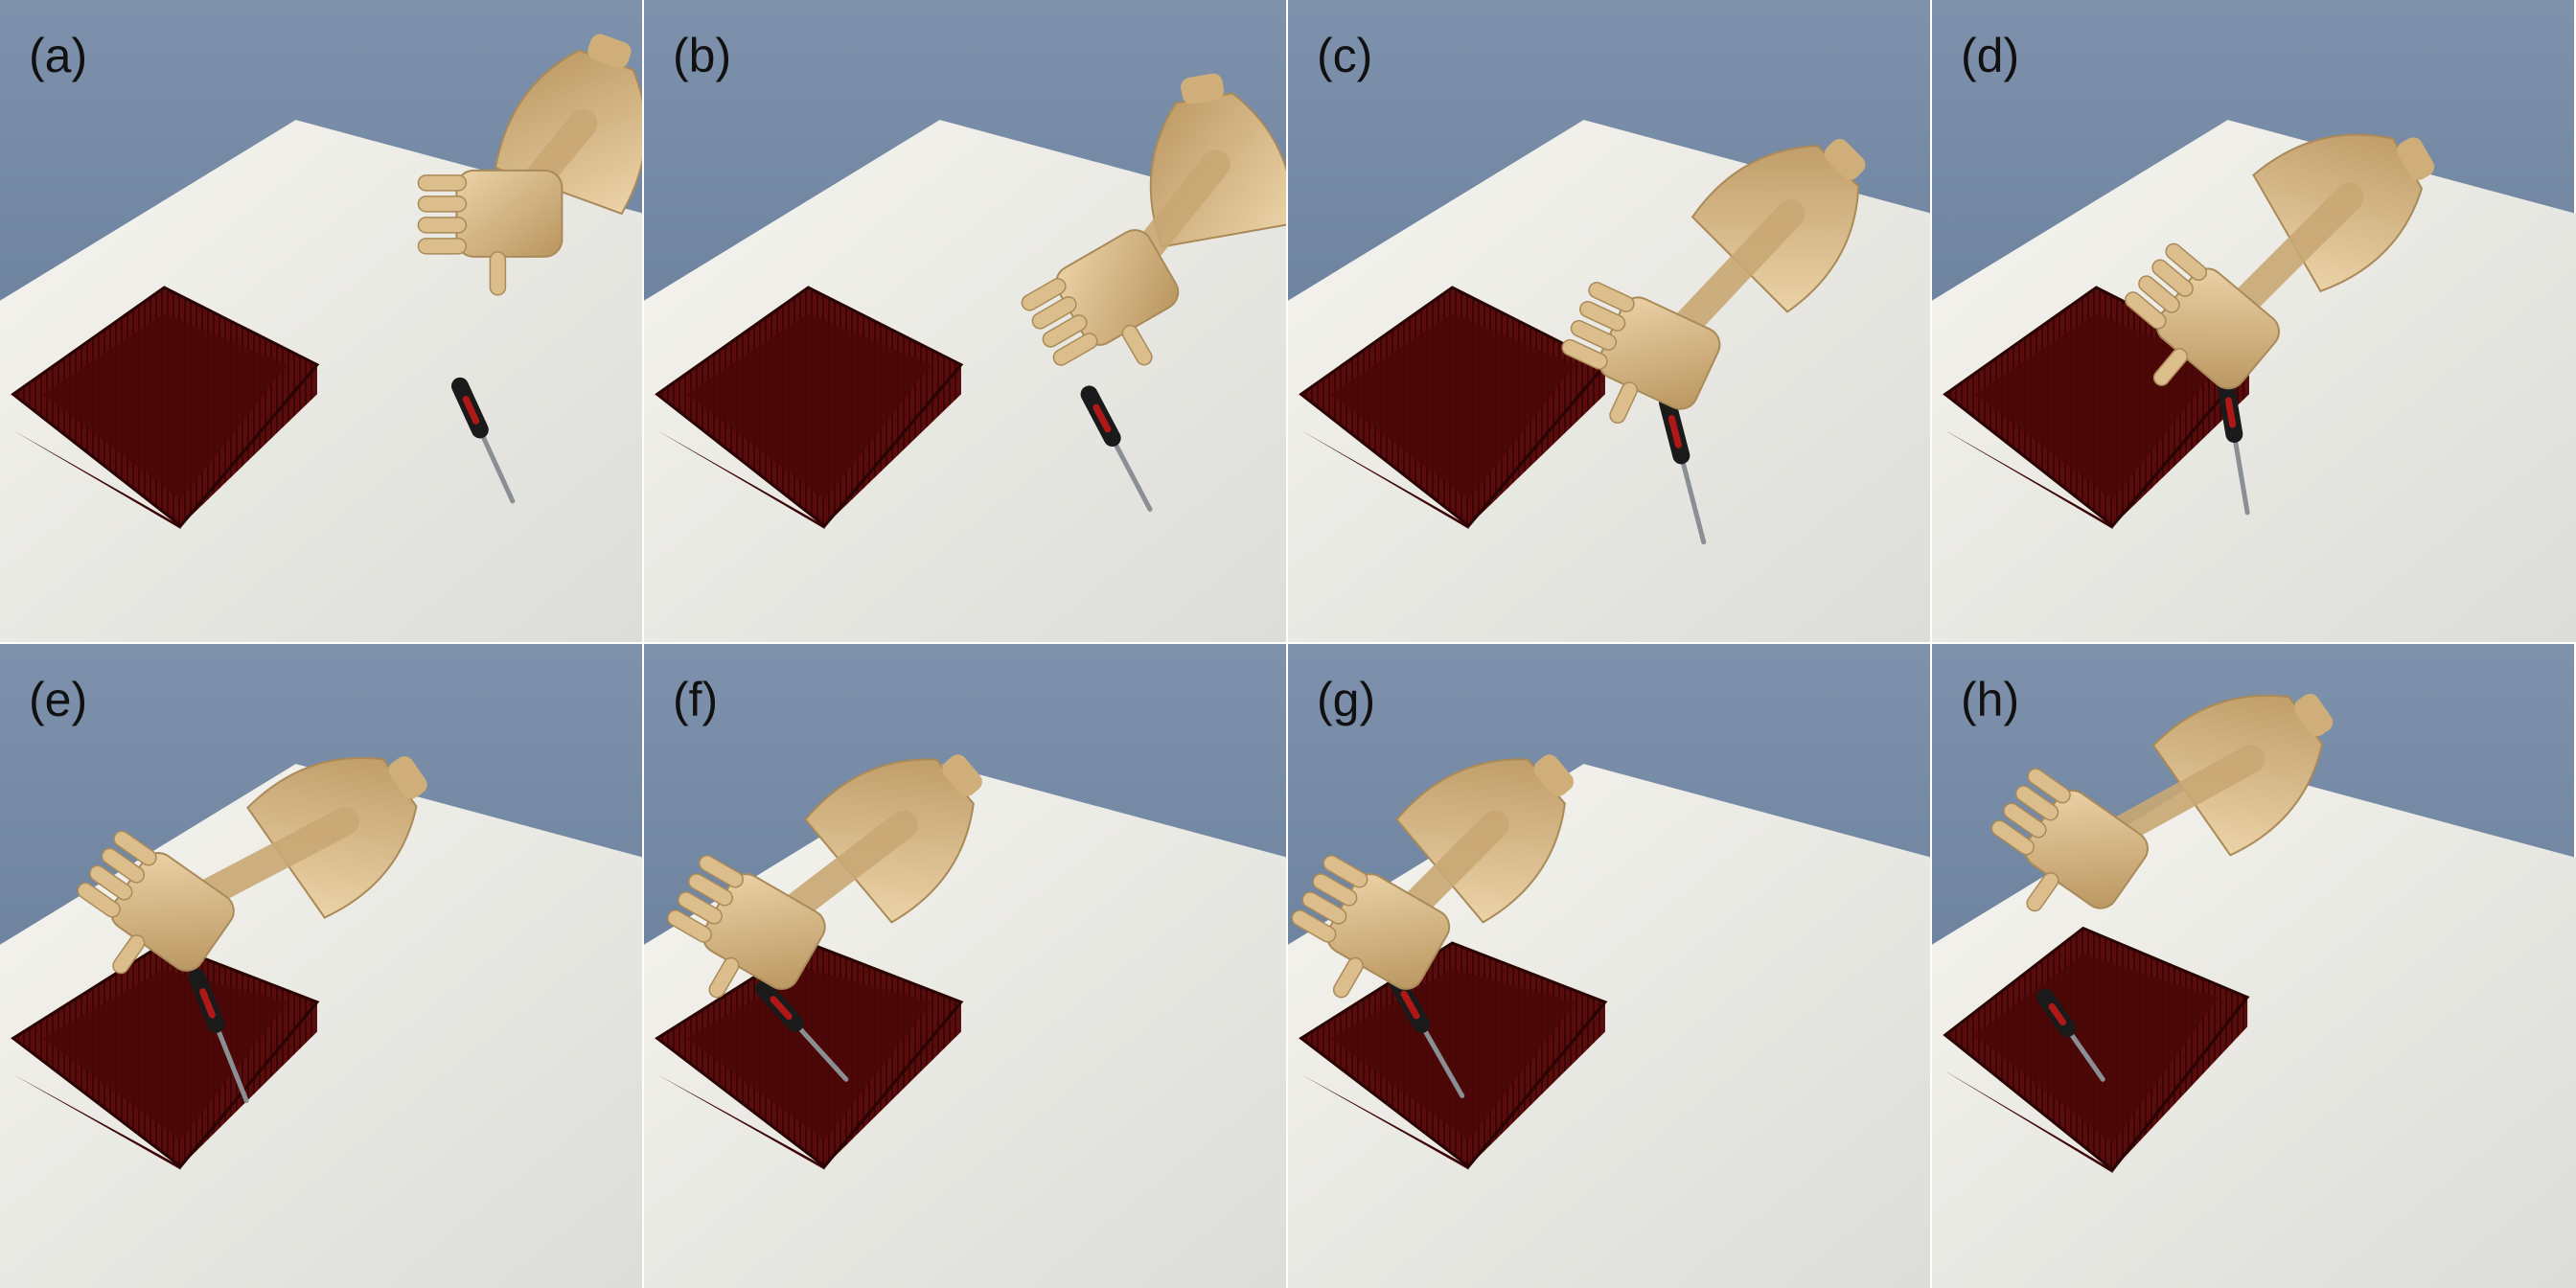 The image size is (2576, 1288). I want to click on panel: (d), so click(2254, 322).